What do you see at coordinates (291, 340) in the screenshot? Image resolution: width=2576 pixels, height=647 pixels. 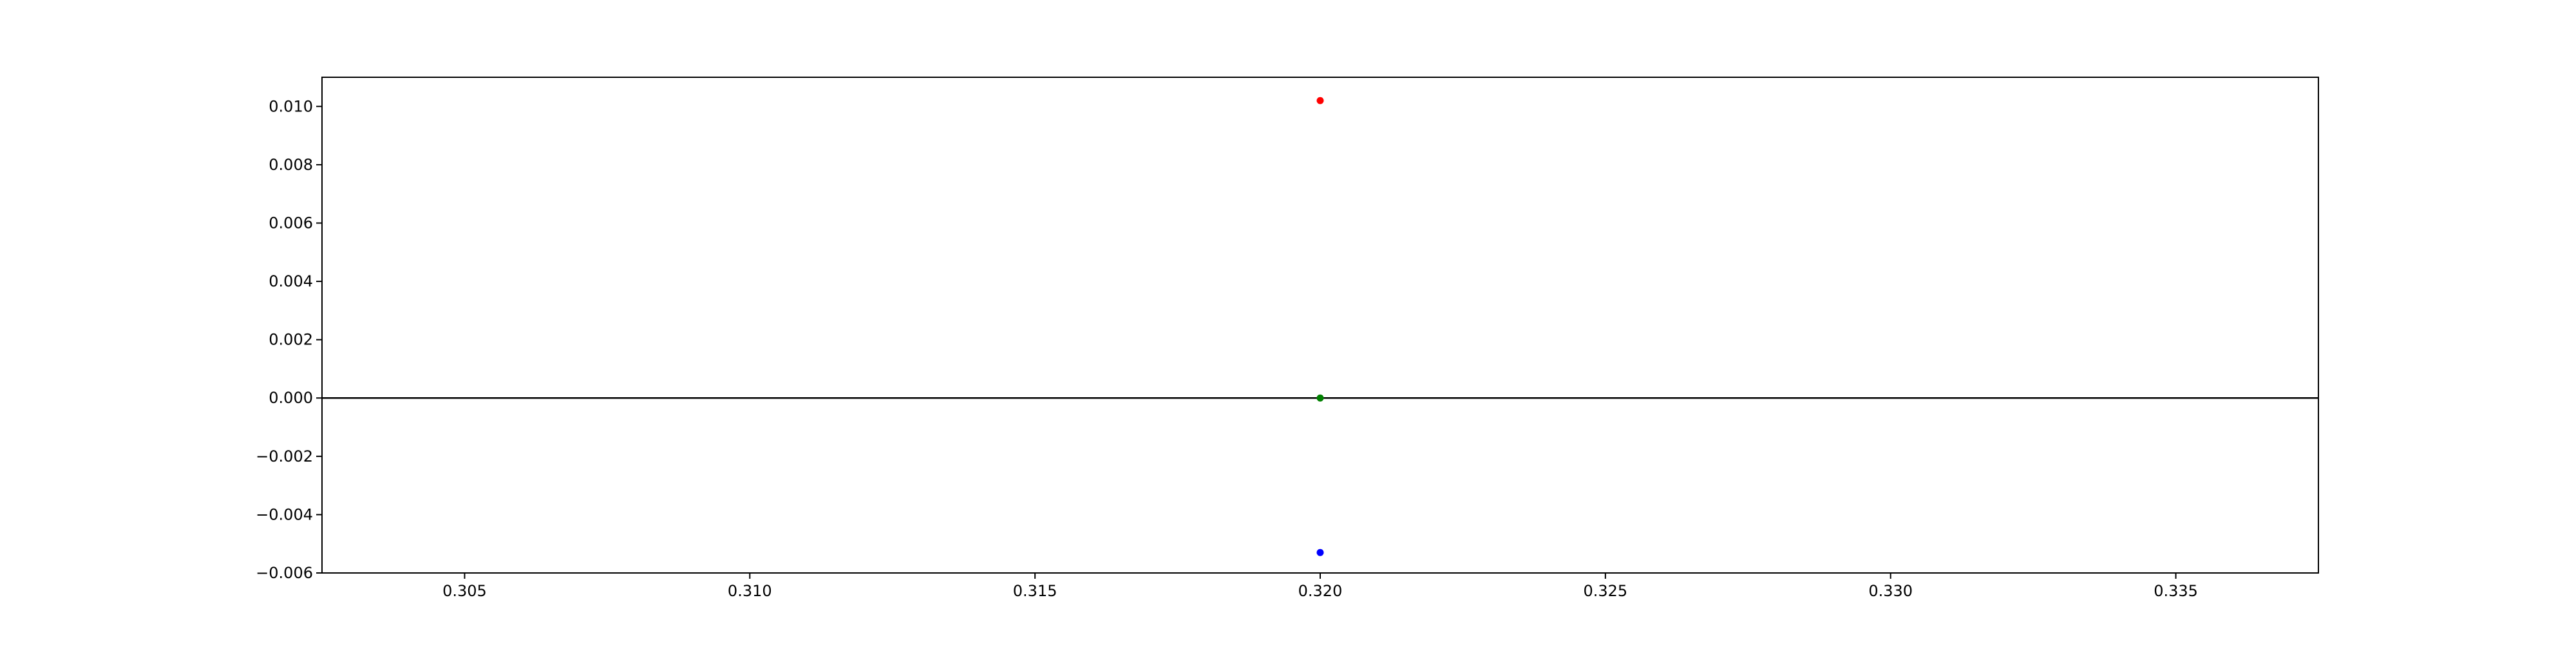 I see `y-tick-label: 0.002` at bounding box center [291, 340].